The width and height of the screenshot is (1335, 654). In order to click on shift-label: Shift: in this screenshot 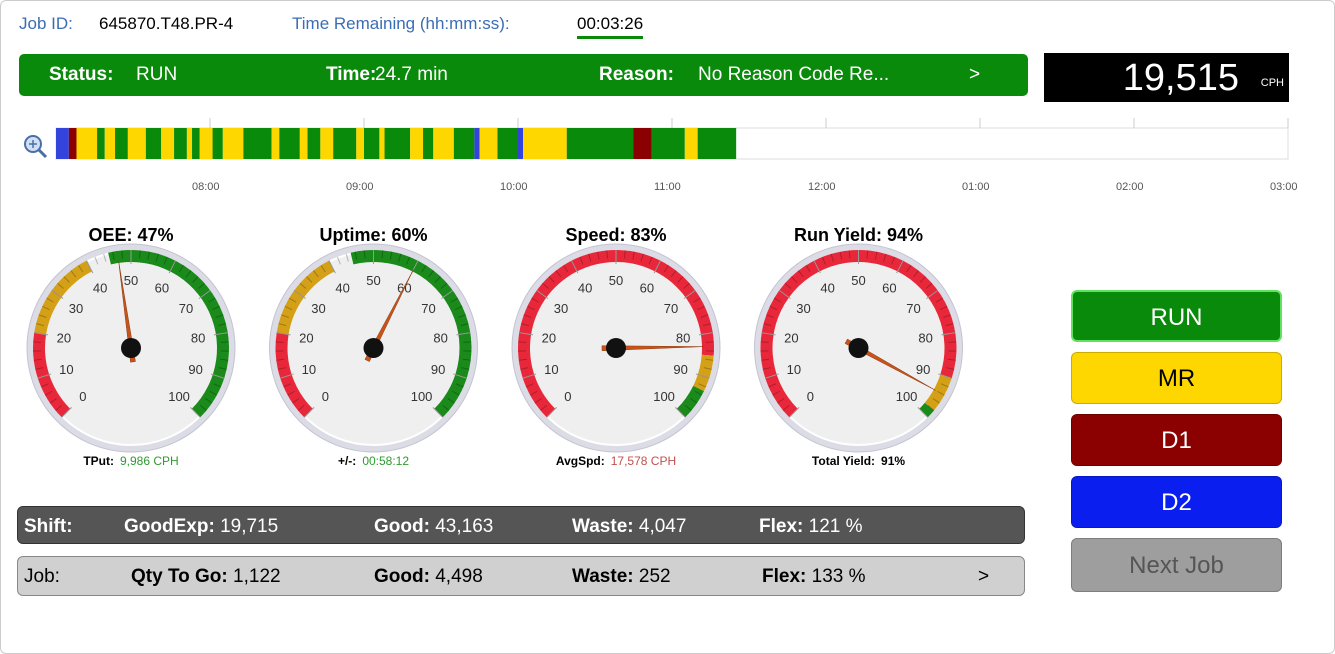, I will do `click(48, 526)`.